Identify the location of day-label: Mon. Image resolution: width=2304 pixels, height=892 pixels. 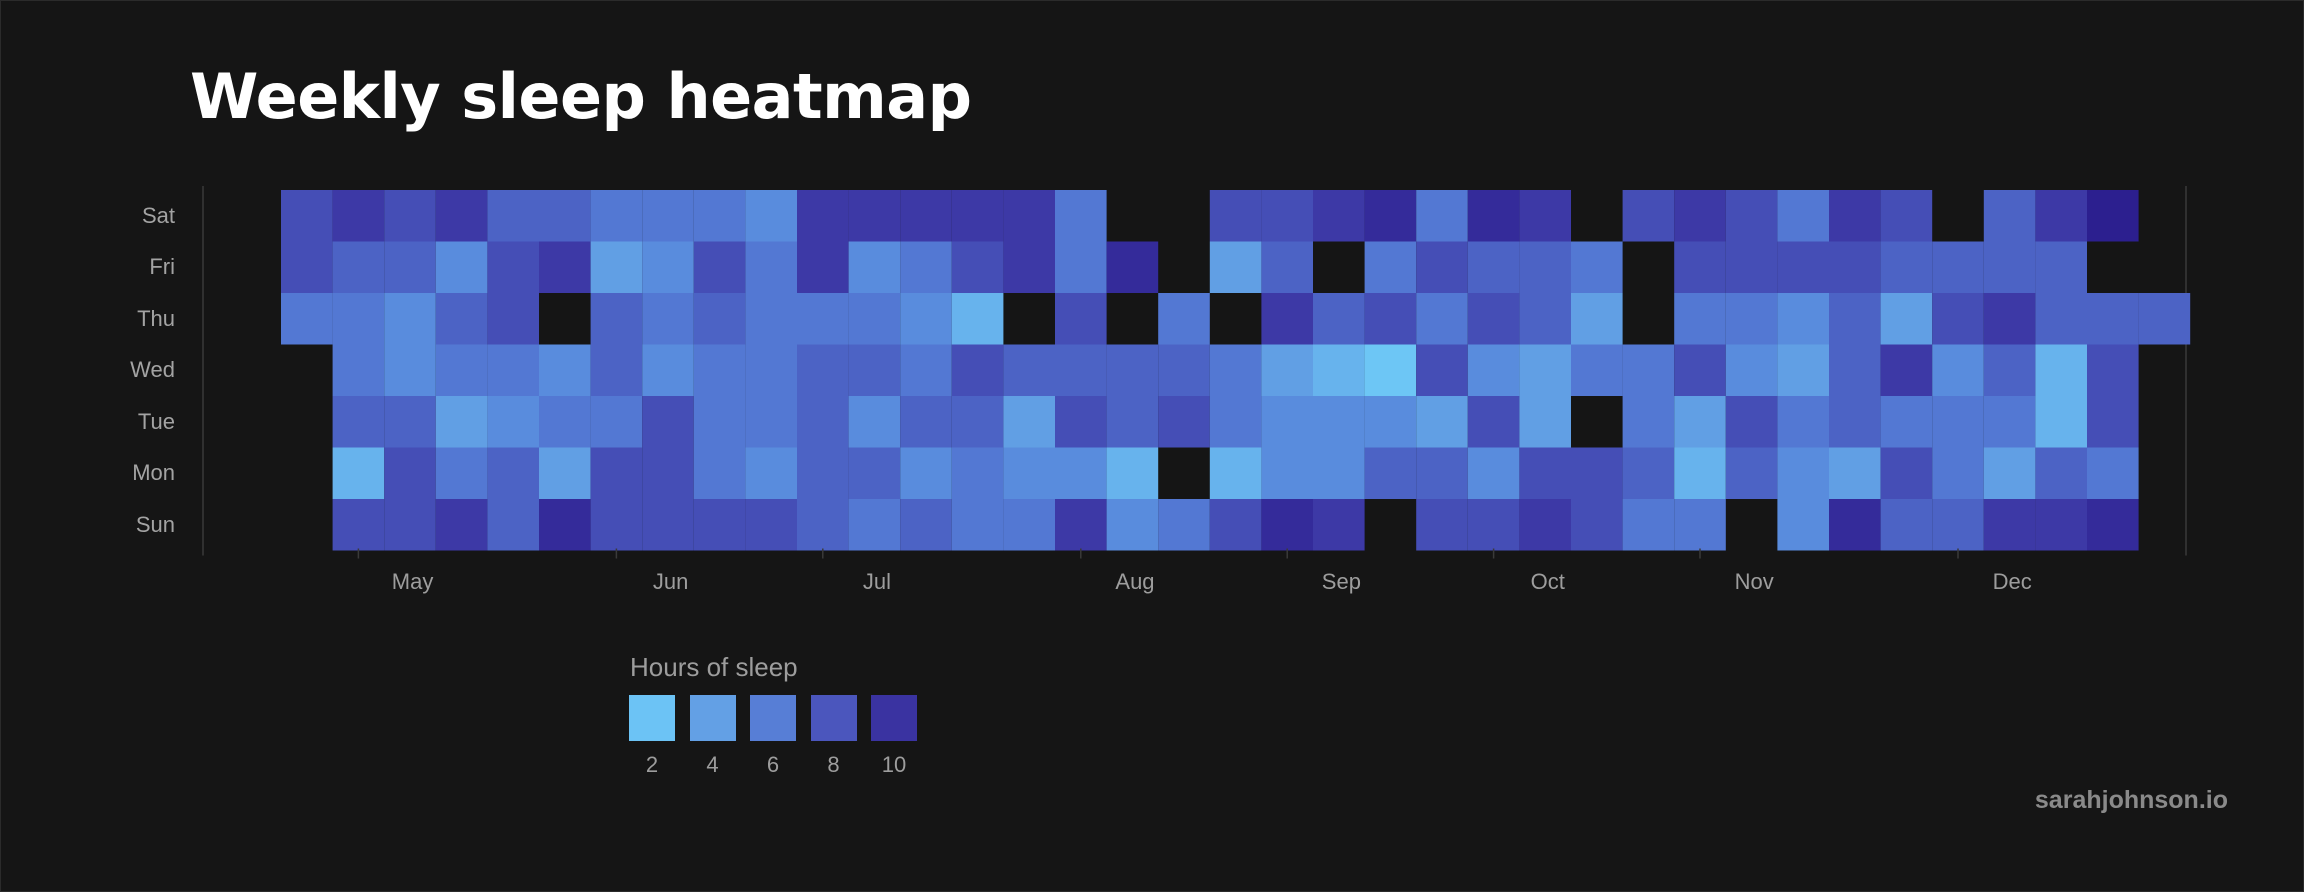
(153, 473).